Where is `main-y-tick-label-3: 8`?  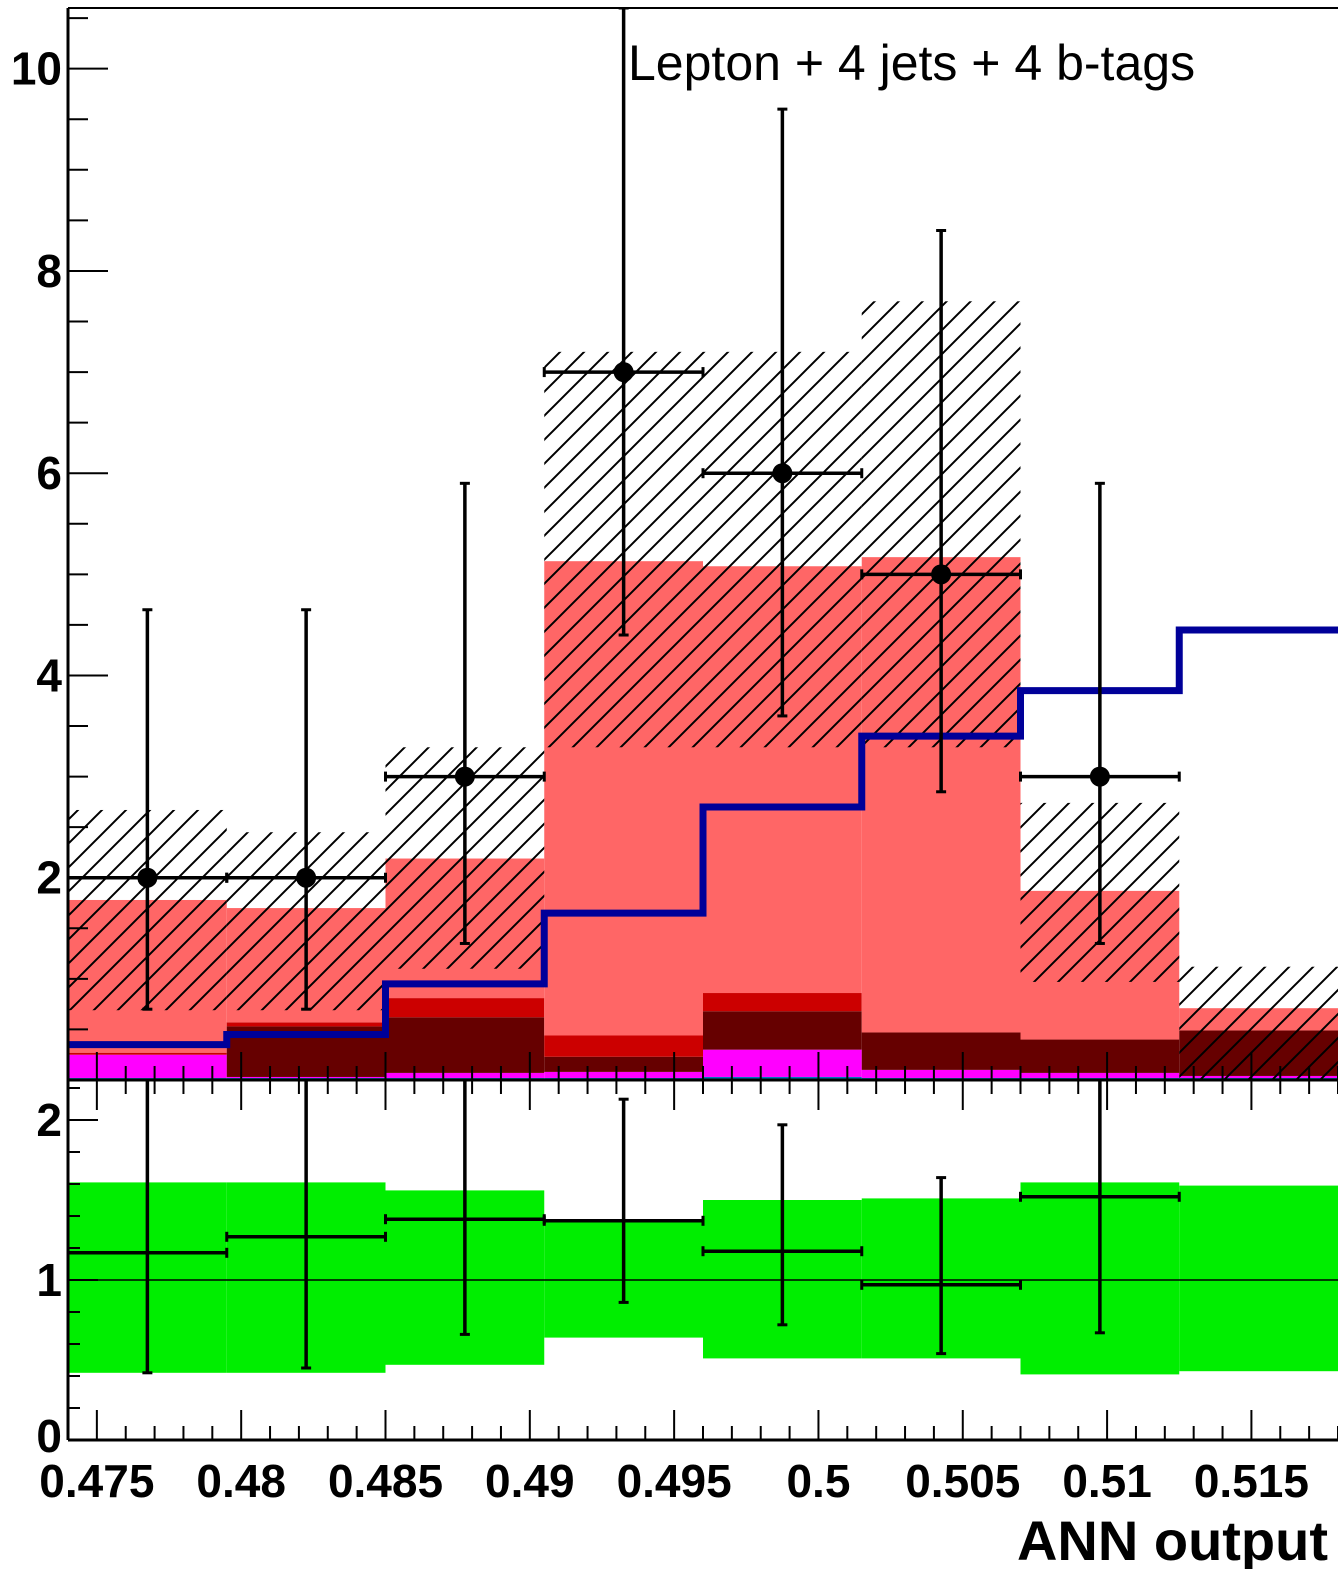 main-y-tick-label-3: 8 is located at coordinates (49, 271).